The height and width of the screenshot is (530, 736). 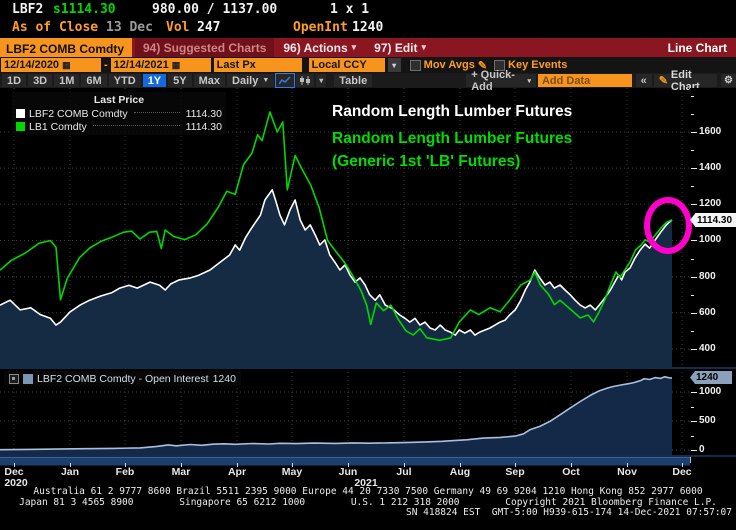 What do you see at coordinates (538, 65) in the screenshot?
I see `key-events-label: Key Events` at bounding box center [538, 65].